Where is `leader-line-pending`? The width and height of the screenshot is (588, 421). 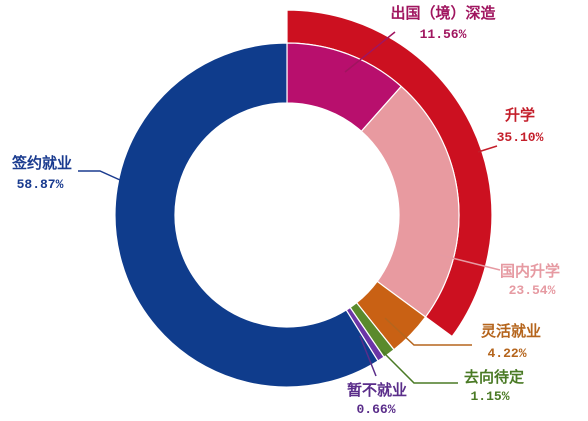 leader-line-pending is located at coordinates (419, 366).